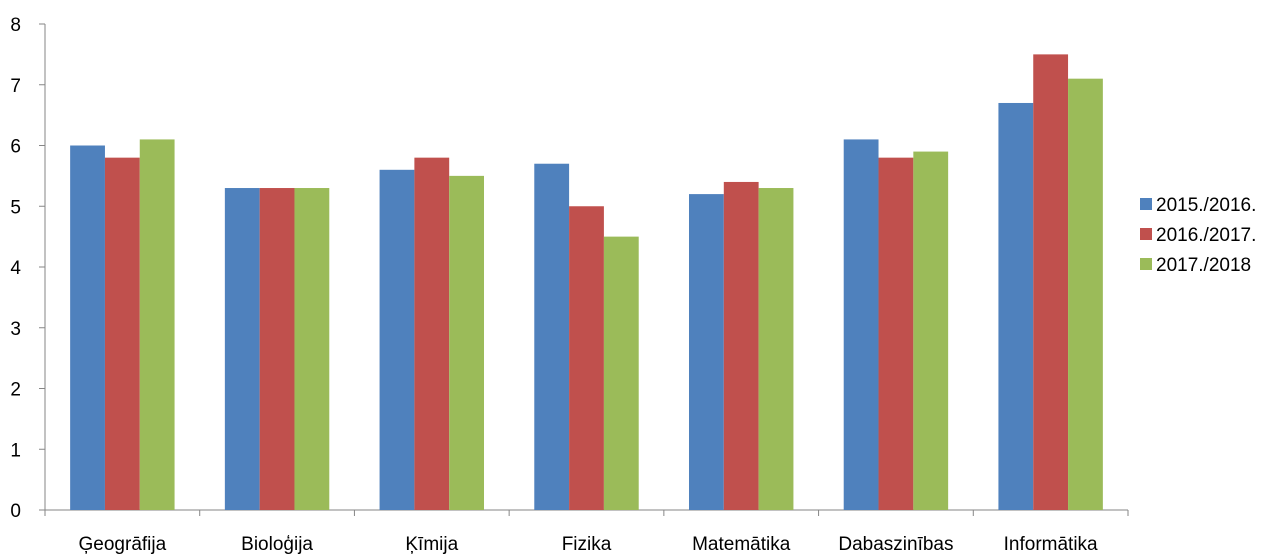 This screenshot has width=1285, height=556. Describe the element at coordinates (27, 268) in the screenshot. I see `y-axis-ticks: 0 1 2 3 4 5 6 7 8` at that location.